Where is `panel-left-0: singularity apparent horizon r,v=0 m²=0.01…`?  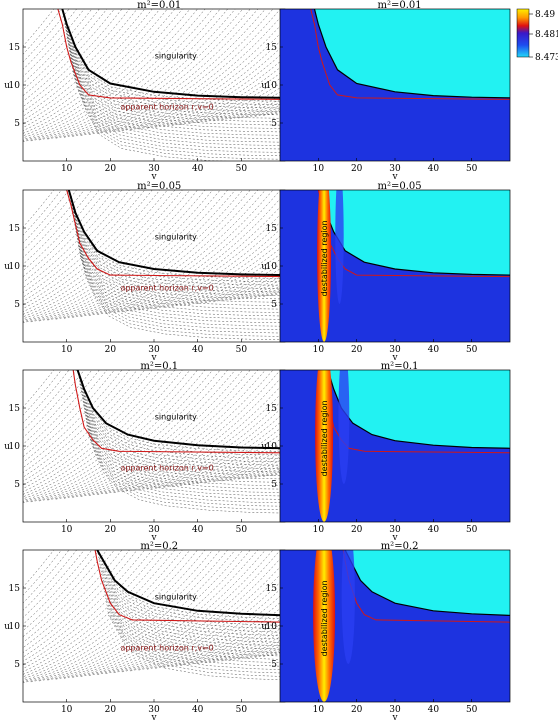 panel-left-0: singularity apparent horizon r,v=0 m²=0.01… is located at coordinates (145, 91).